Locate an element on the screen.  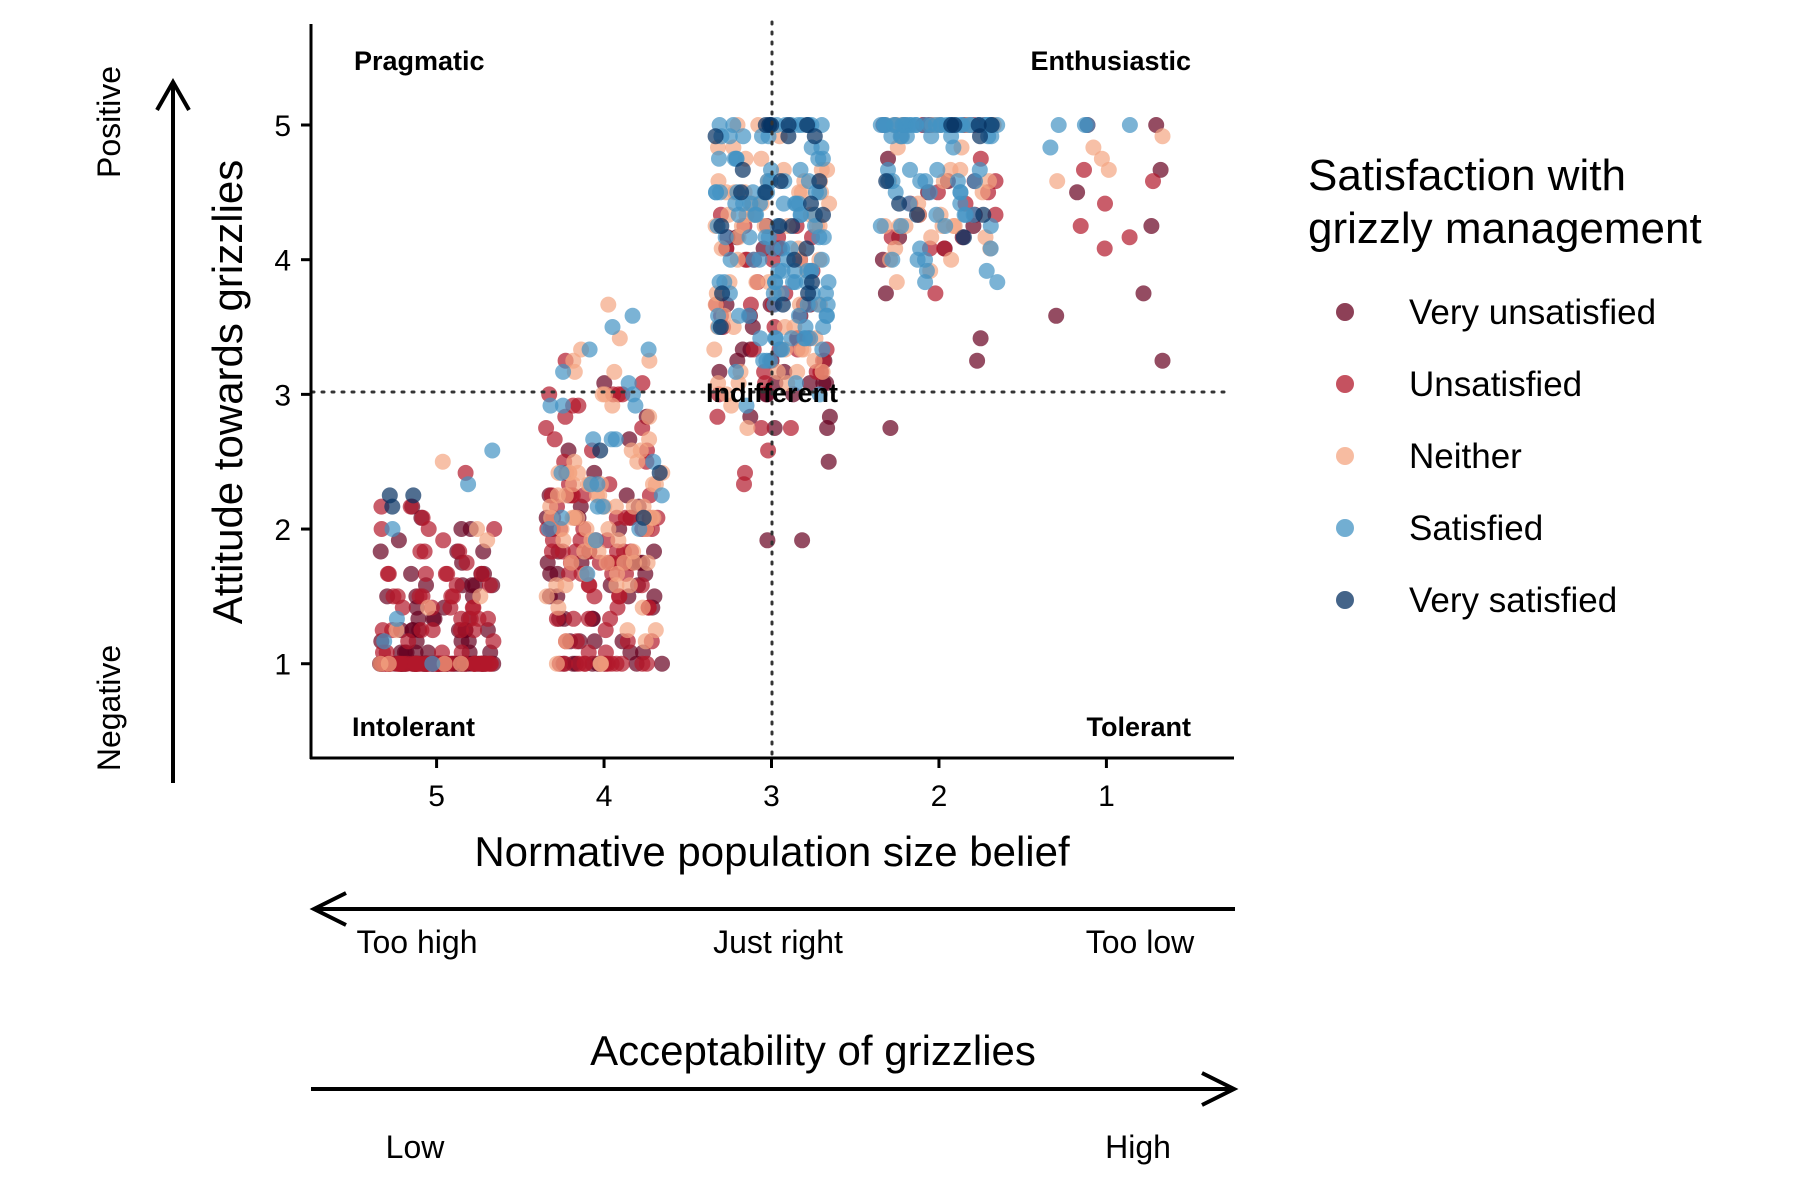
legend-label: Unsatisfied is located at coordinates (1495, 384).